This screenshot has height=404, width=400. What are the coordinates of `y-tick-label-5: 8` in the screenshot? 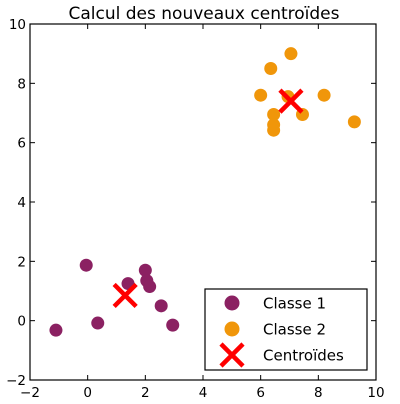 It's located at (21, 84).